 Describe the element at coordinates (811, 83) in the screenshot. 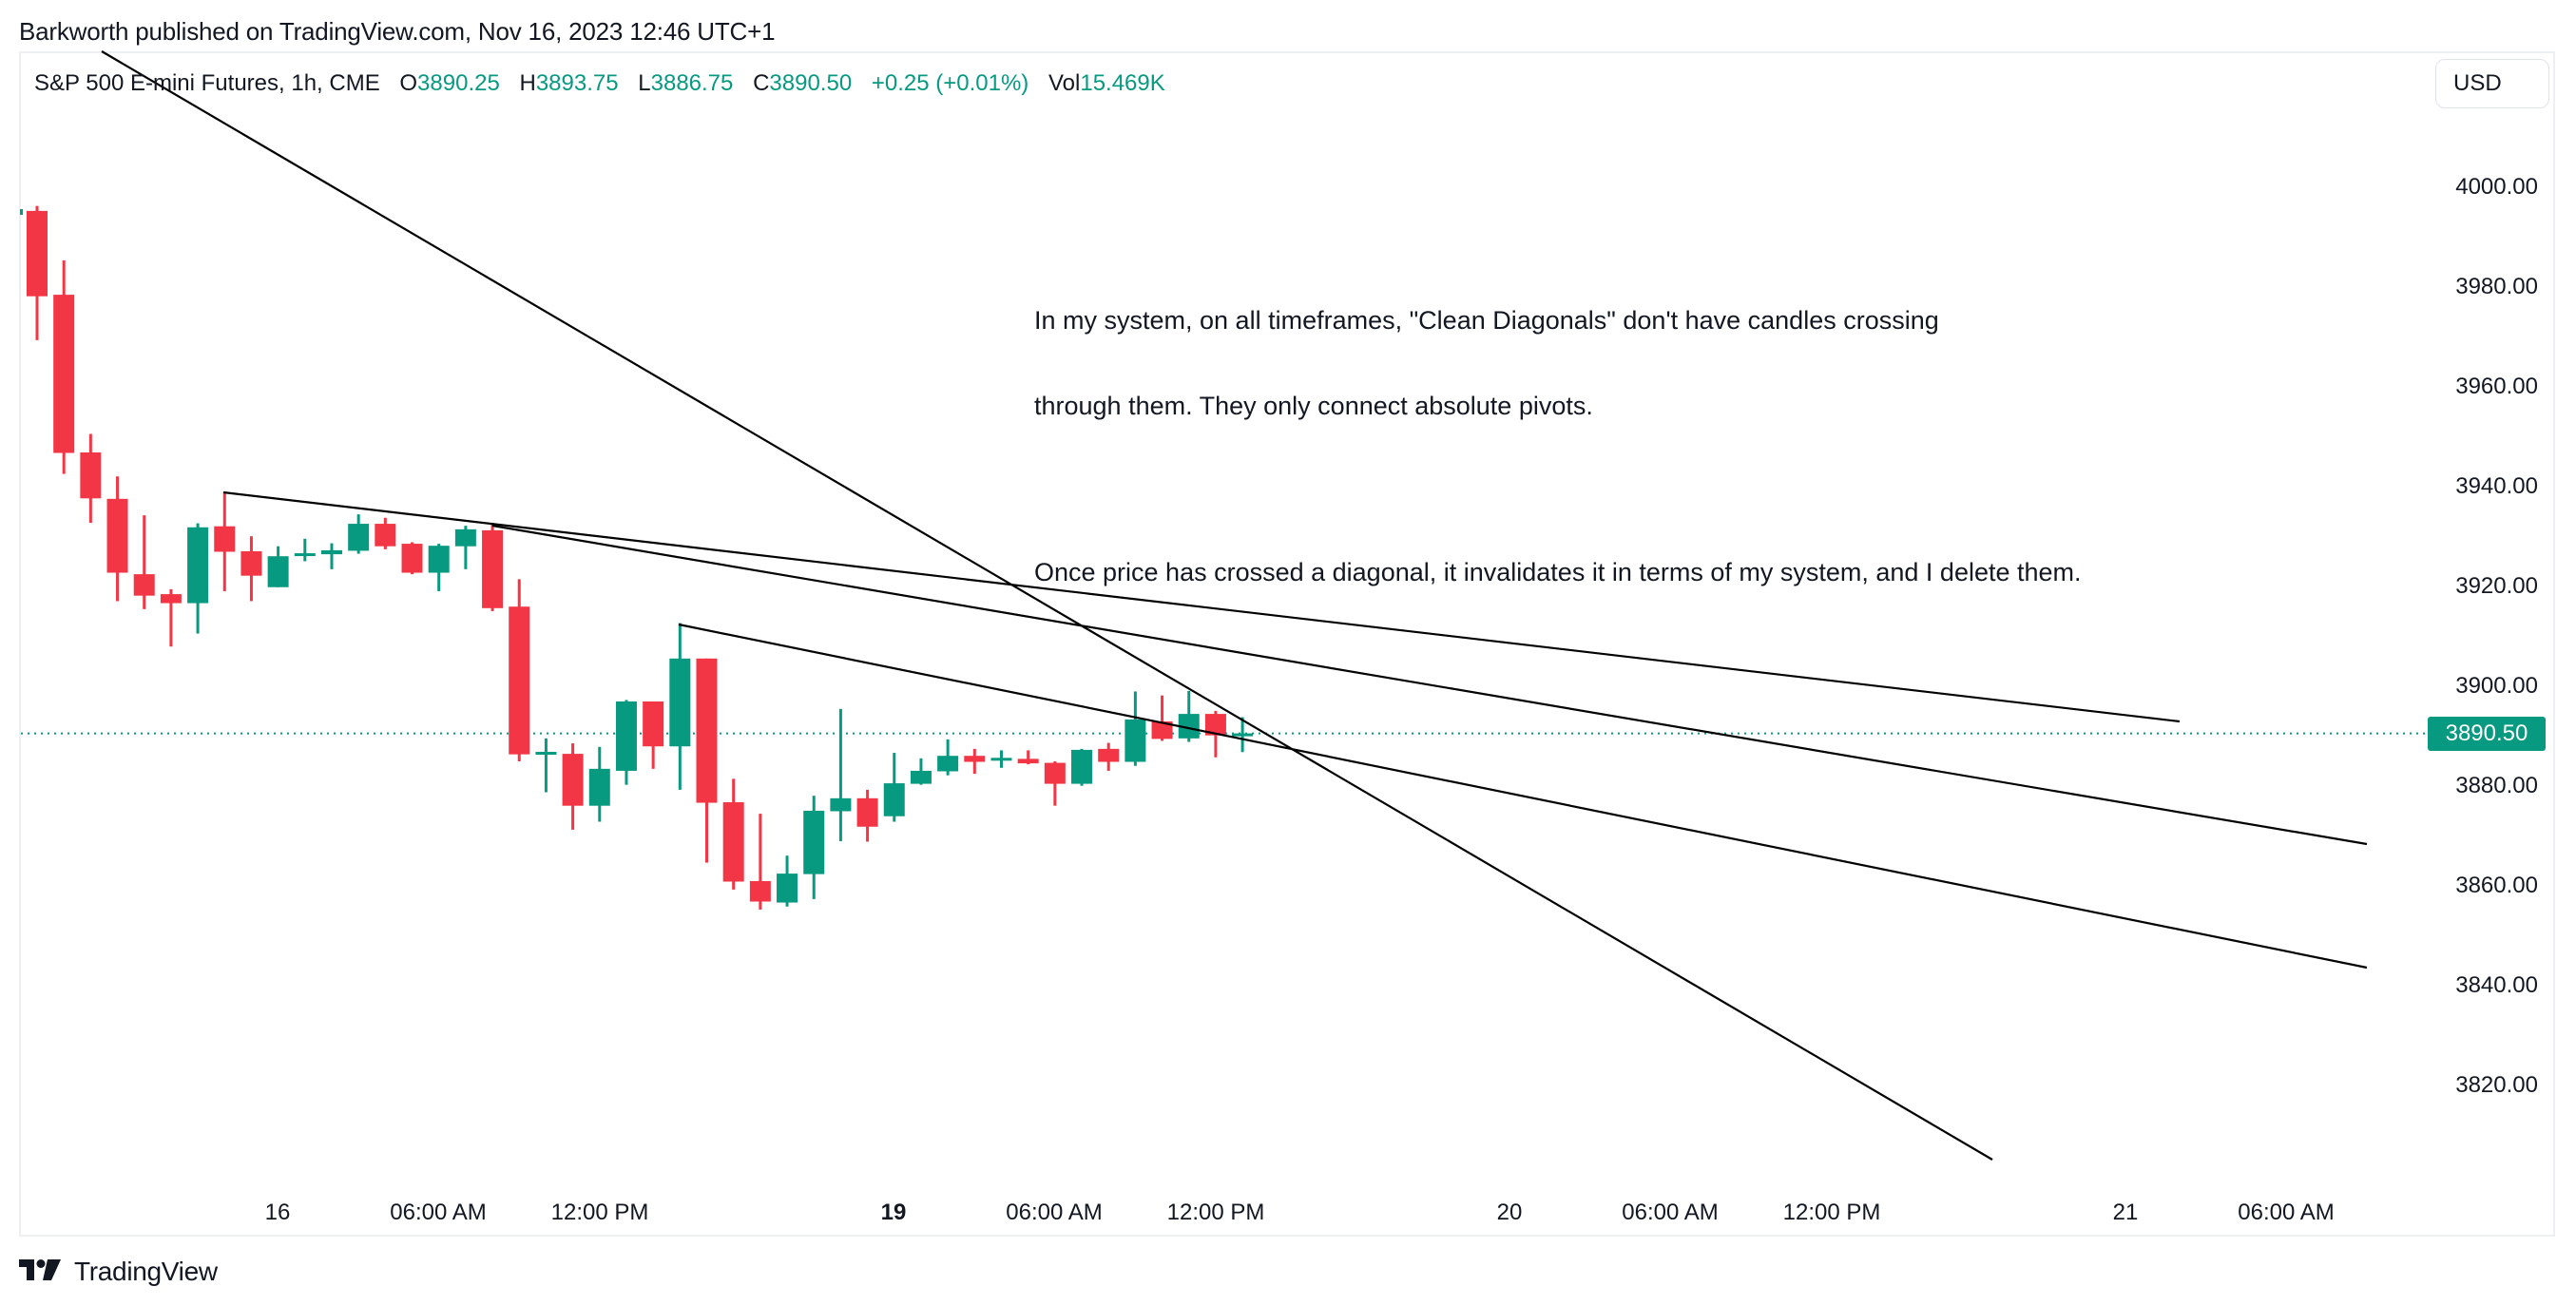

I see `close-value: 3890.50` at that location.